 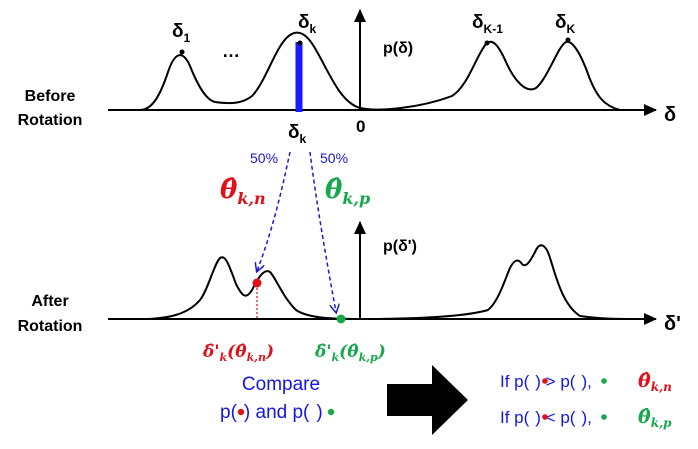 I want to click on below-deltak-label: δk, so click(x=297, y=134).